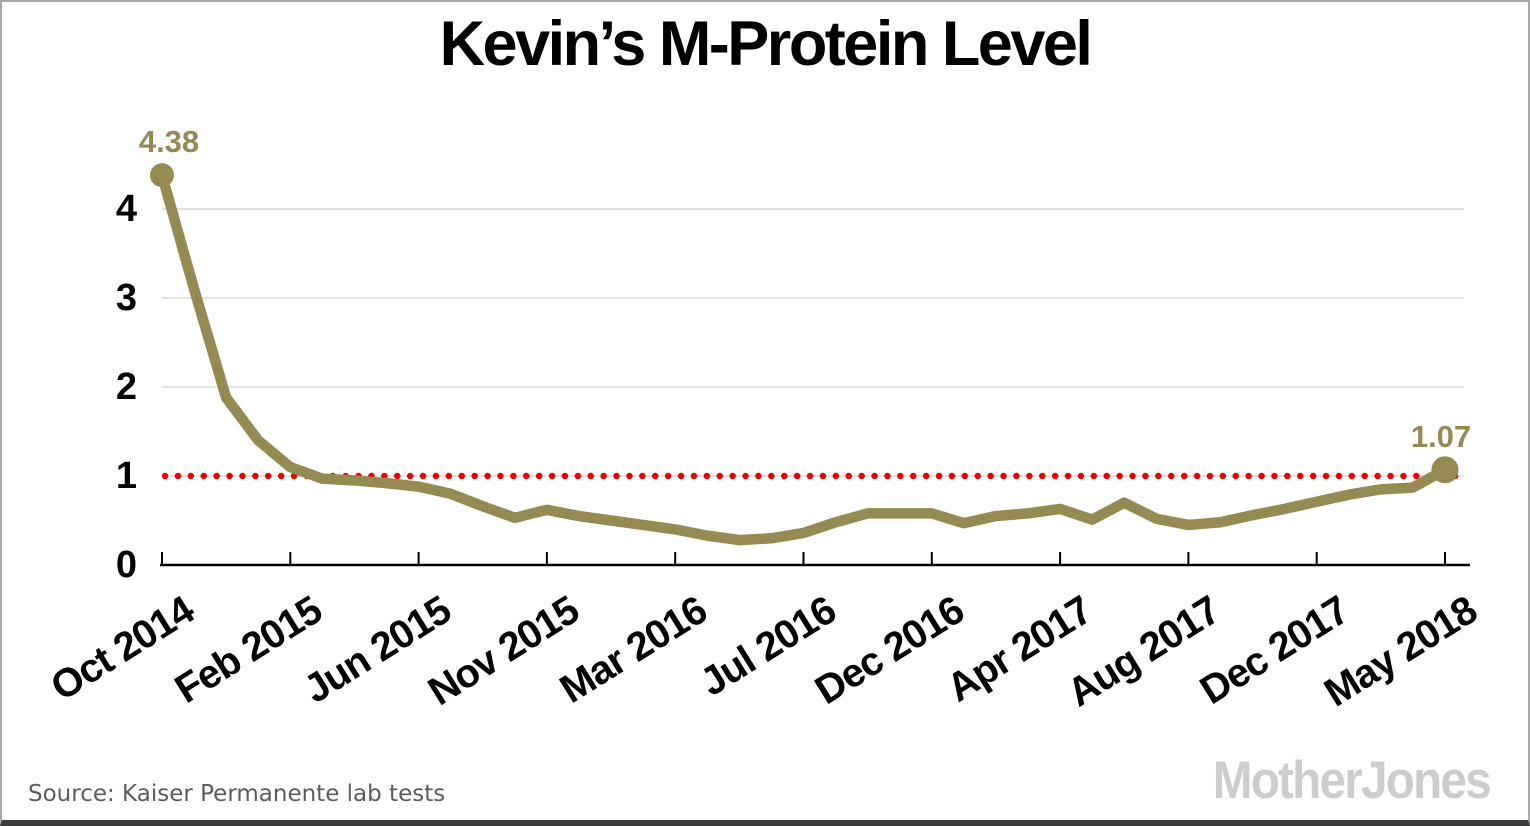 Image resolution: width=1530 pixels, height=826 pixels. What do you see at coordinates (126, 298) in the screenshot?
I see `y-axis-tick-label: 3` at bounding box center [126, 298].